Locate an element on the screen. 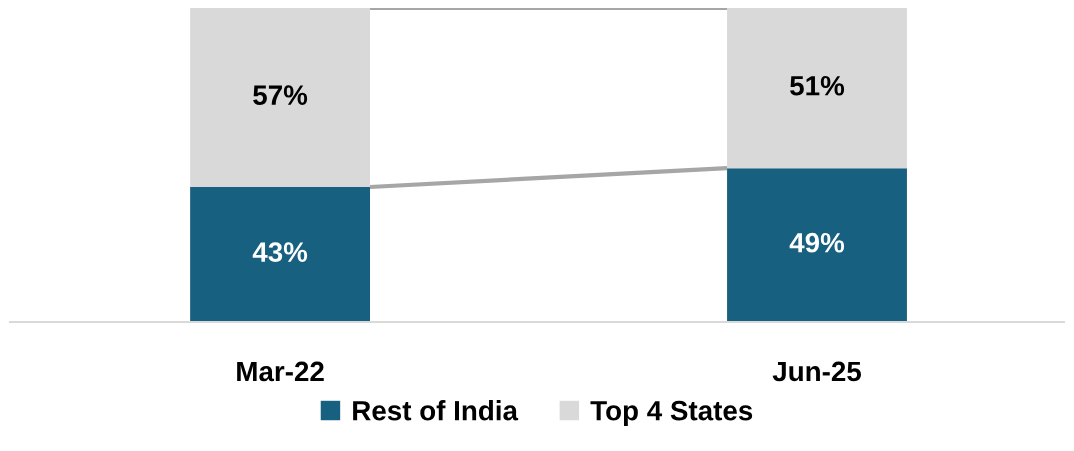 The width and height of the screenshot is (1074, 451). legend-label: Top 4 States is located at coordinates (671, 413).